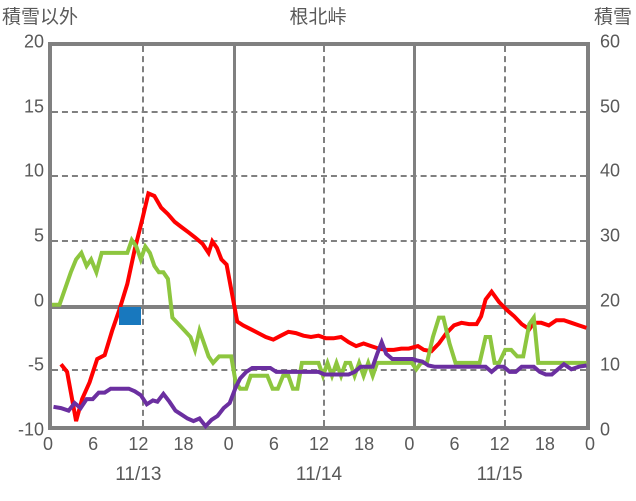 This screenshot has height=501, width=636. Describe the element at coordinates (610, 170) in the screenshot. I see `y-axis-right-tick-label: 40` at that location.